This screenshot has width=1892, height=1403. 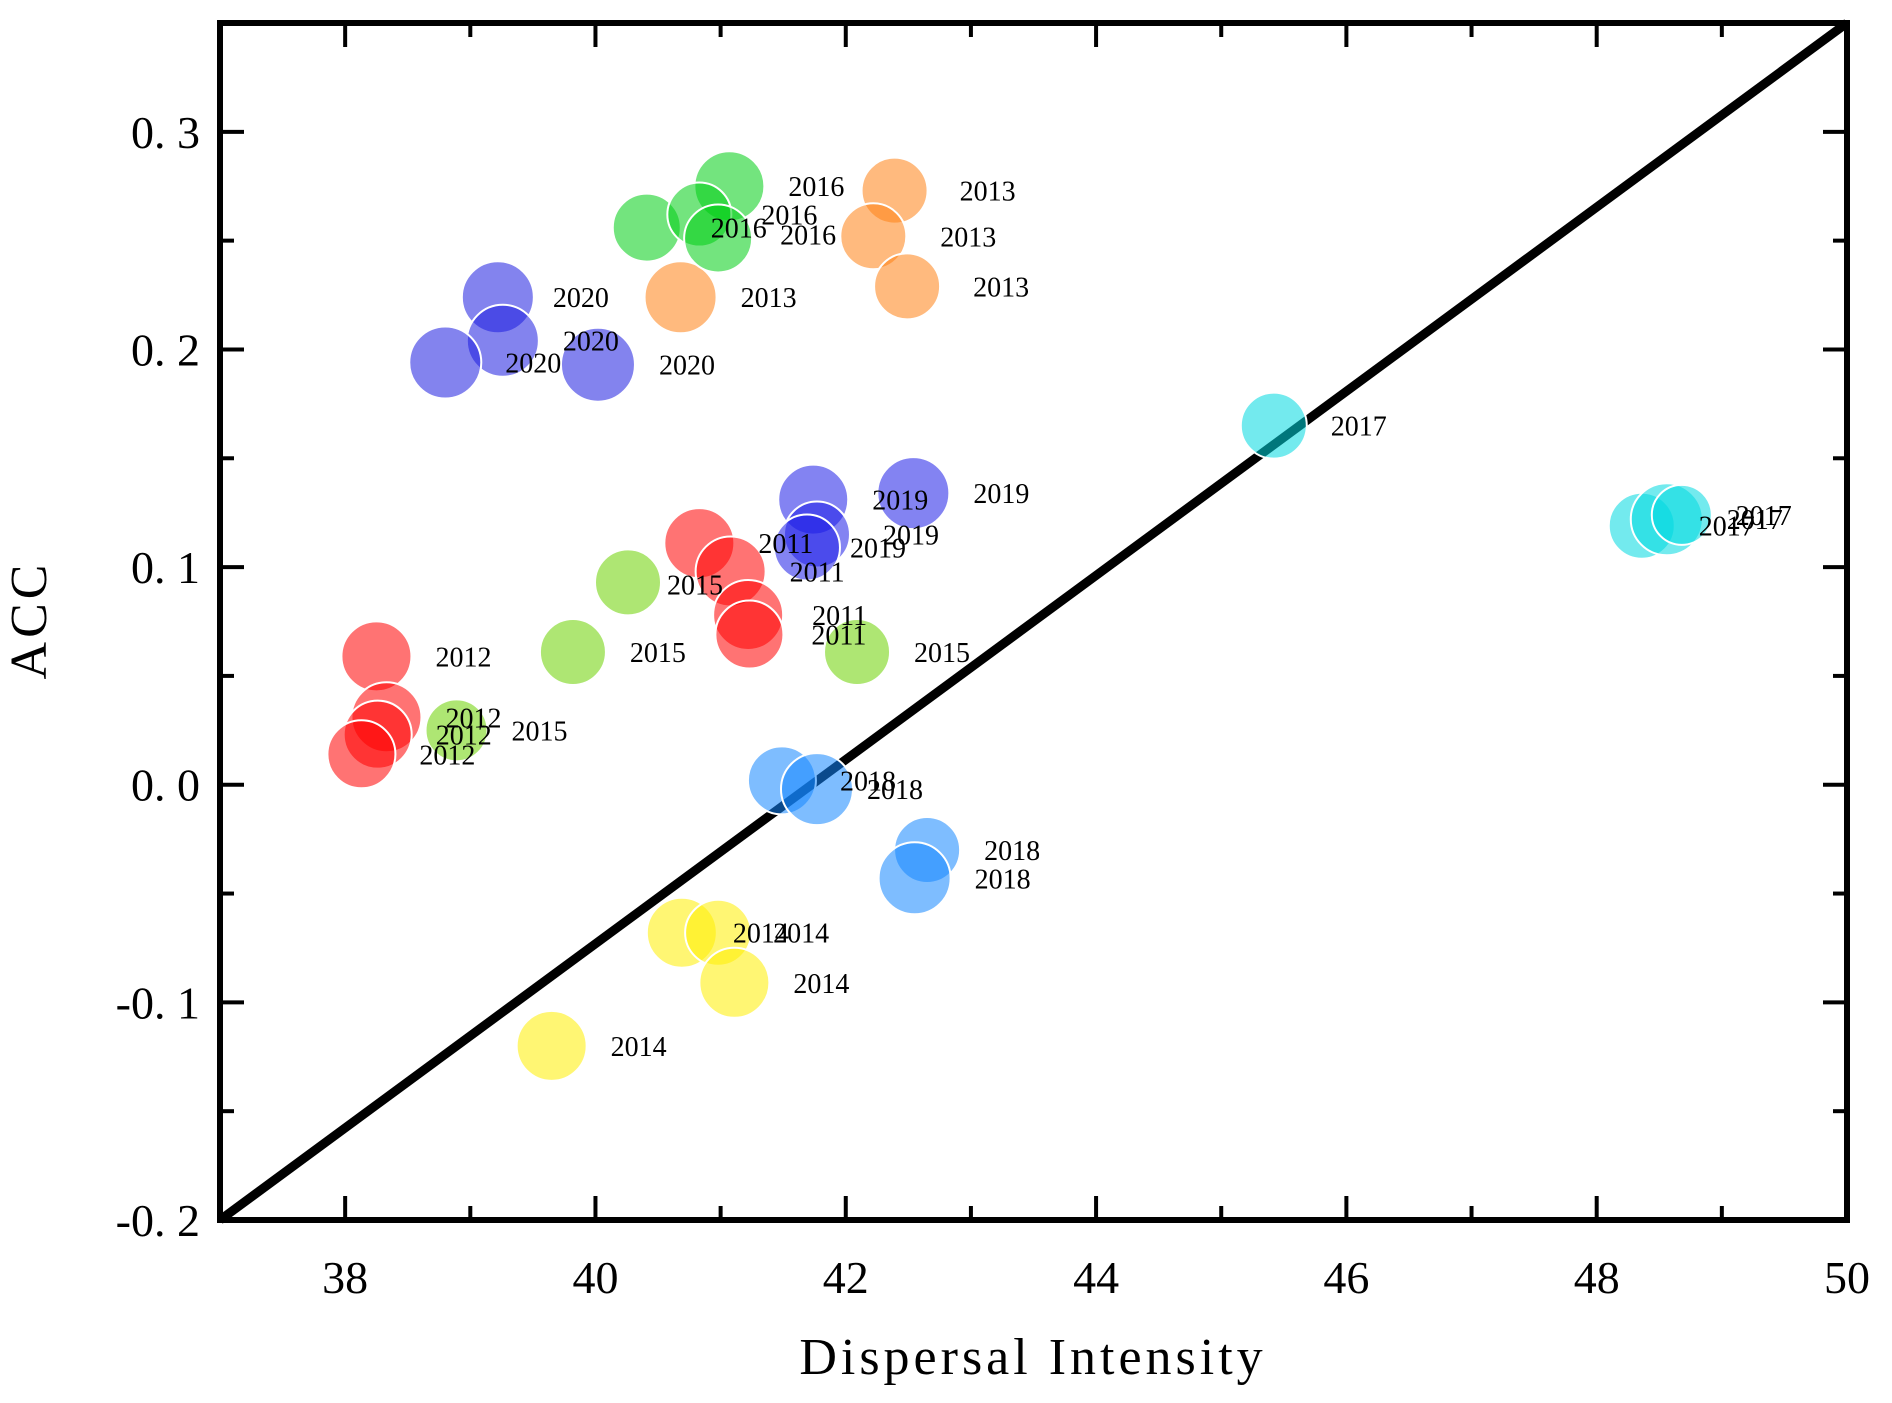 I want to click on y-tick-label: -0. 1, so click(x=158, y=1002).